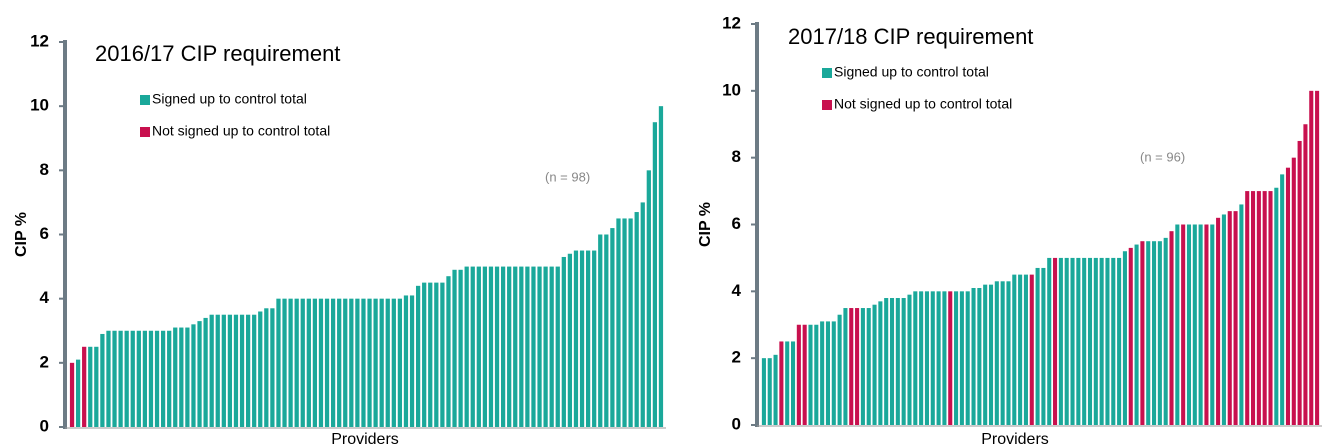 The width and height of the screenshot is (1327, 448). Describe the element at coordinates (229, 99) in the screenshot. I see `legend-label: Signed up to control total` at that location.